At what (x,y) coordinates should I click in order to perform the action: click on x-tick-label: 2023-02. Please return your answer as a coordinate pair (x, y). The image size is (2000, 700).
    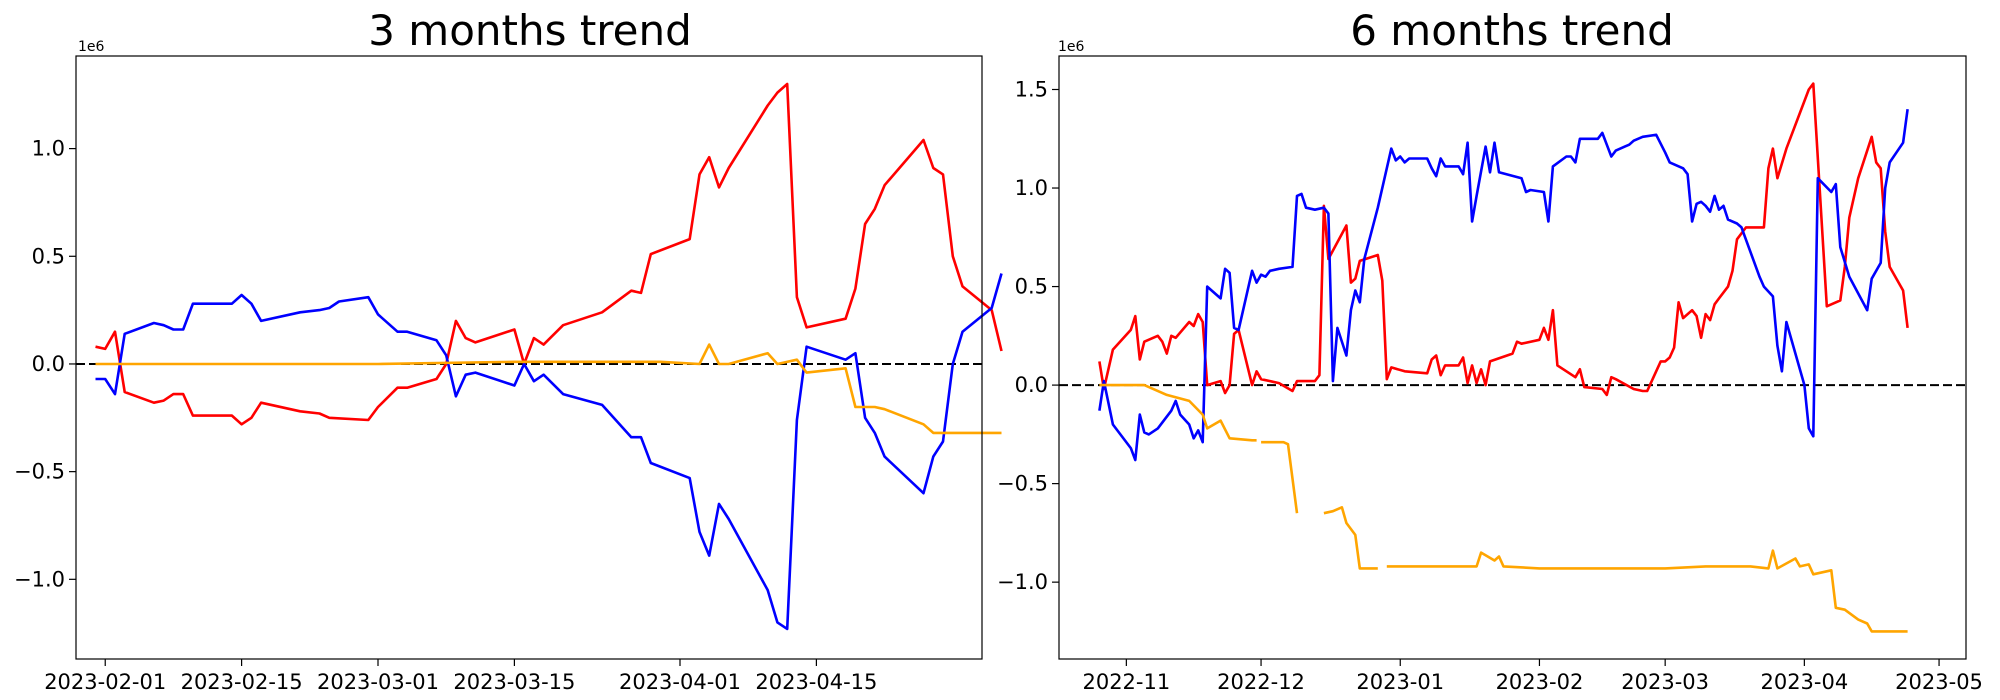
    Looking at the image, I should click on (1540, 682).